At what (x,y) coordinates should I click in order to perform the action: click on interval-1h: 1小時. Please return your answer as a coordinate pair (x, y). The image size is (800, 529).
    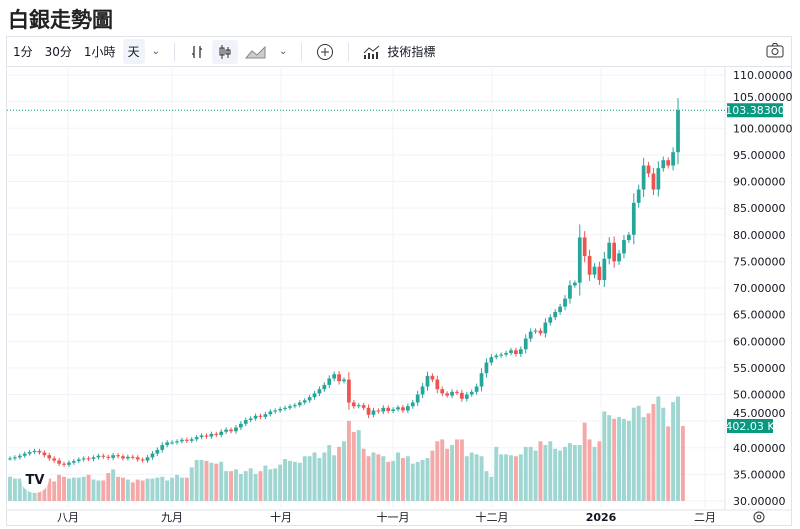
    Looking at the image, I should click on (99, 52).